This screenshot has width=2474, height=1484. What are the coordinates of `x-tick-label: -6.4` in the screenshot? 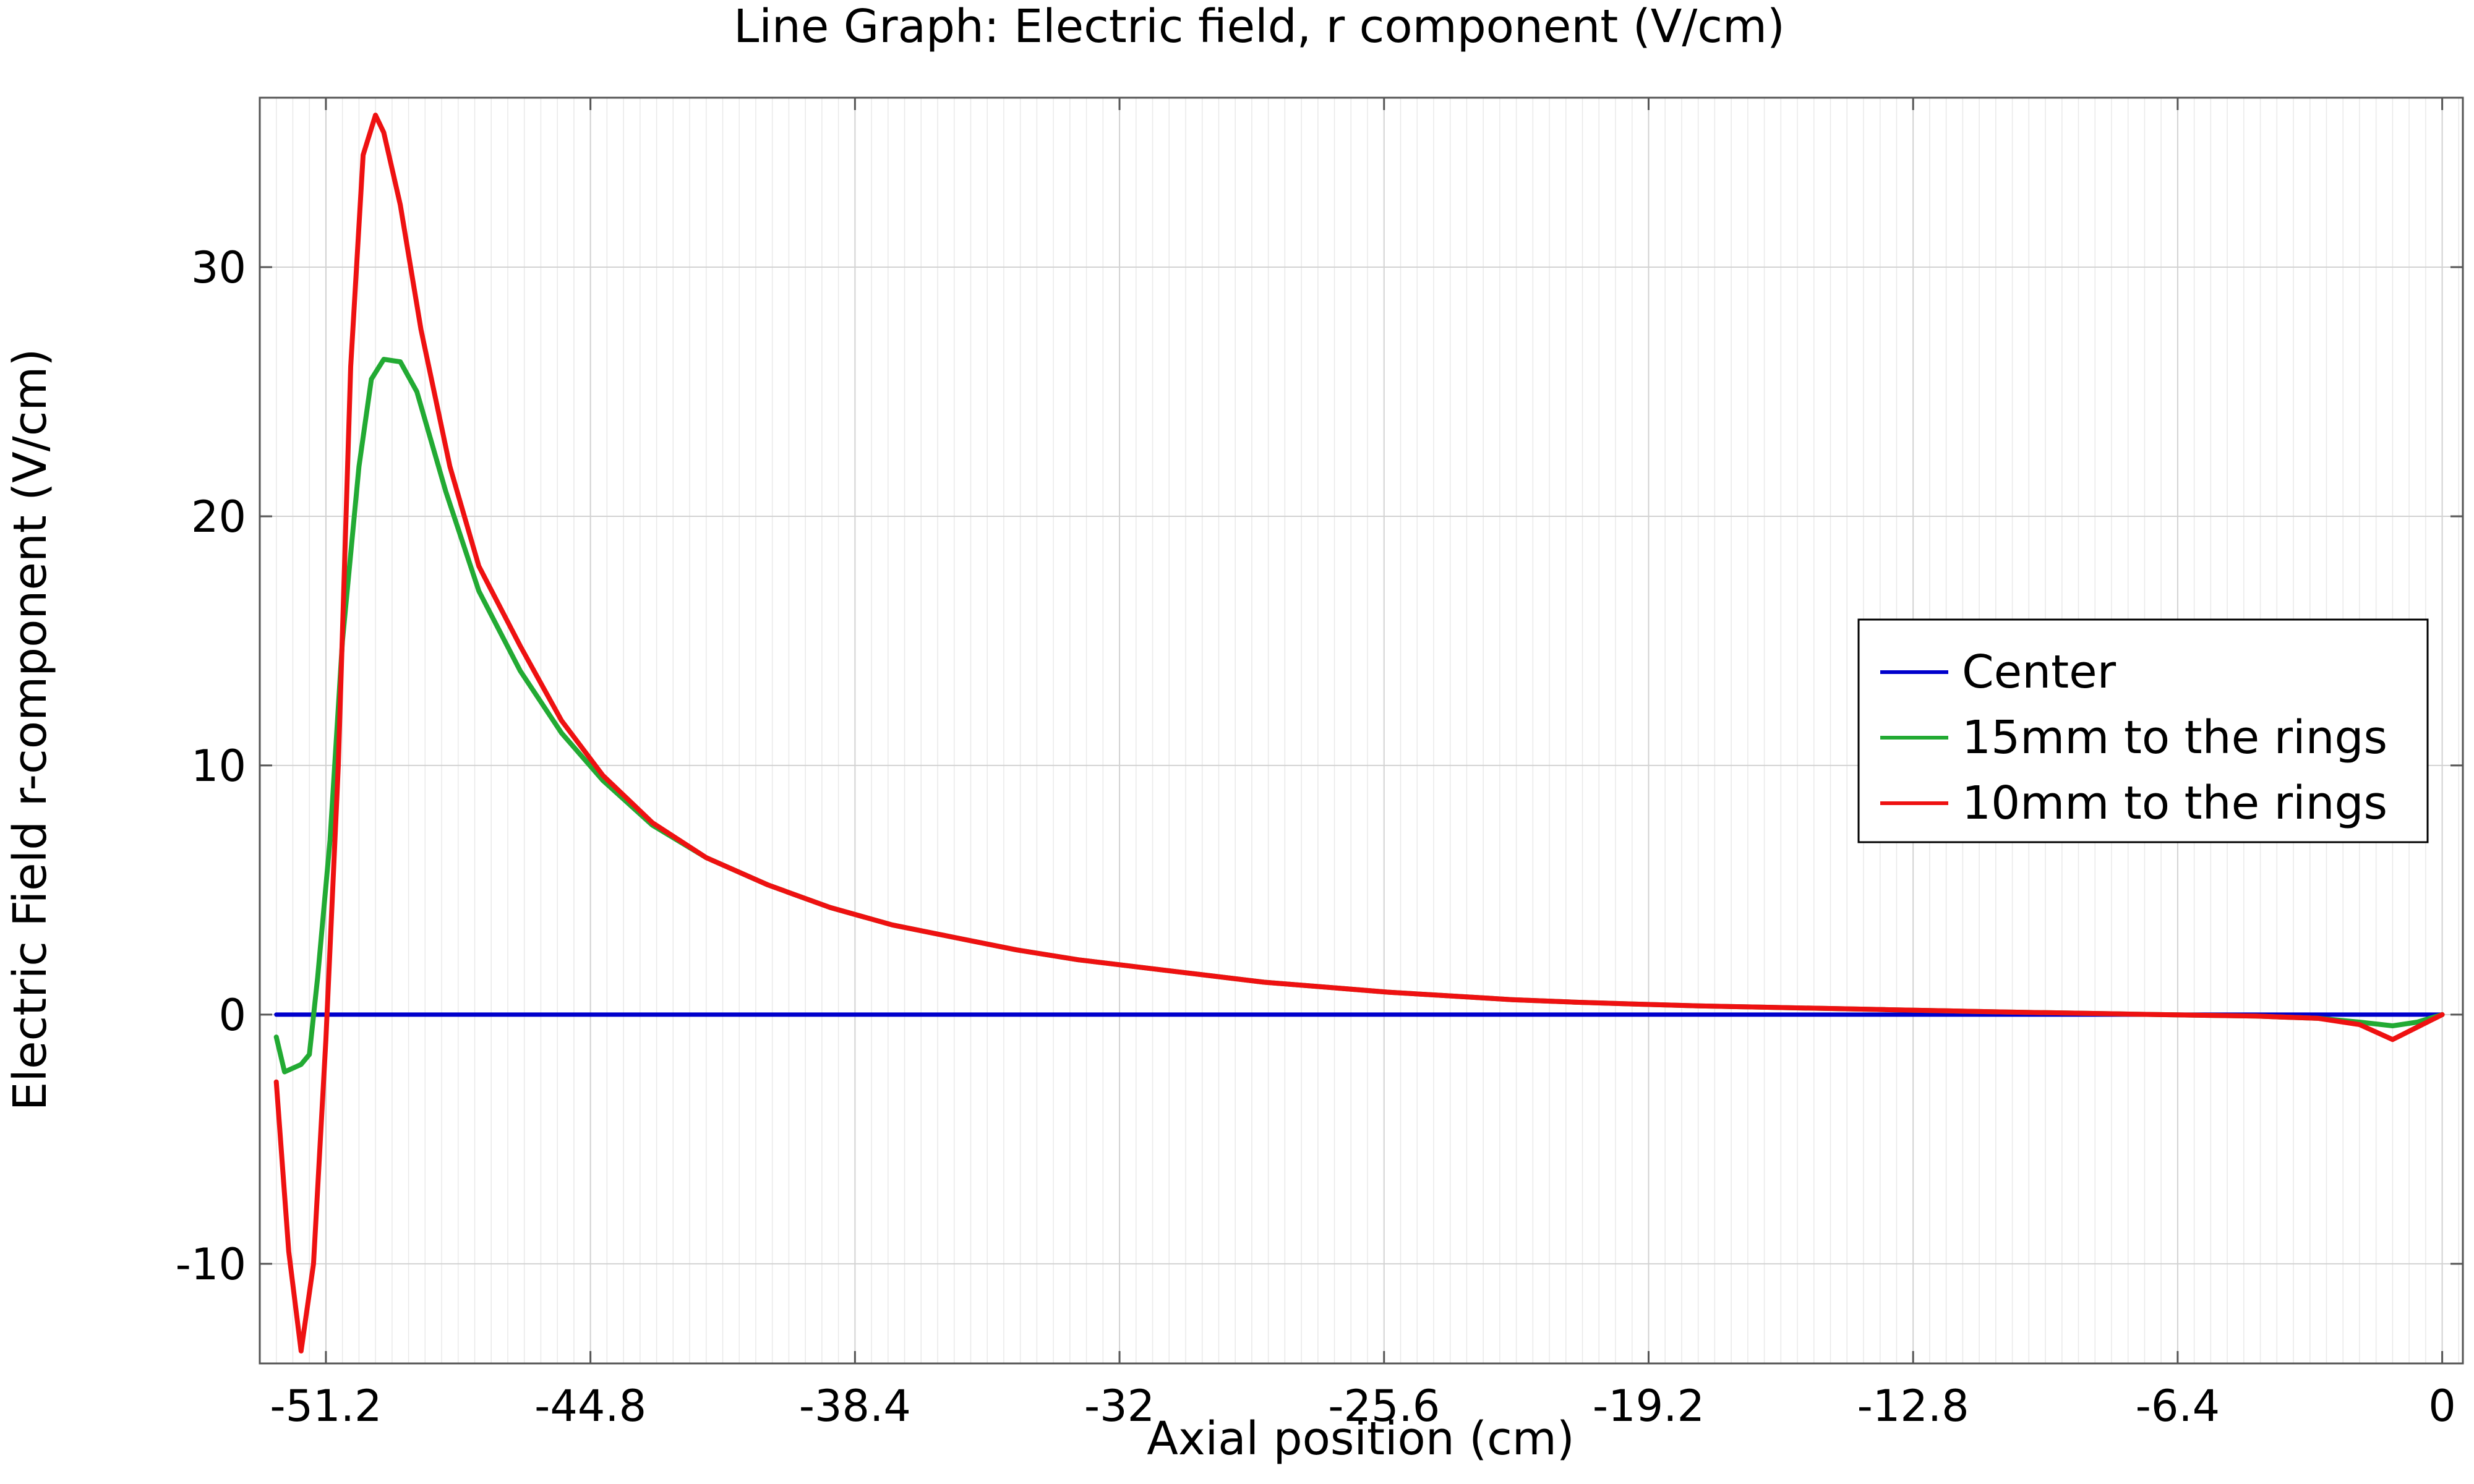 It's located at (2178, 1406).